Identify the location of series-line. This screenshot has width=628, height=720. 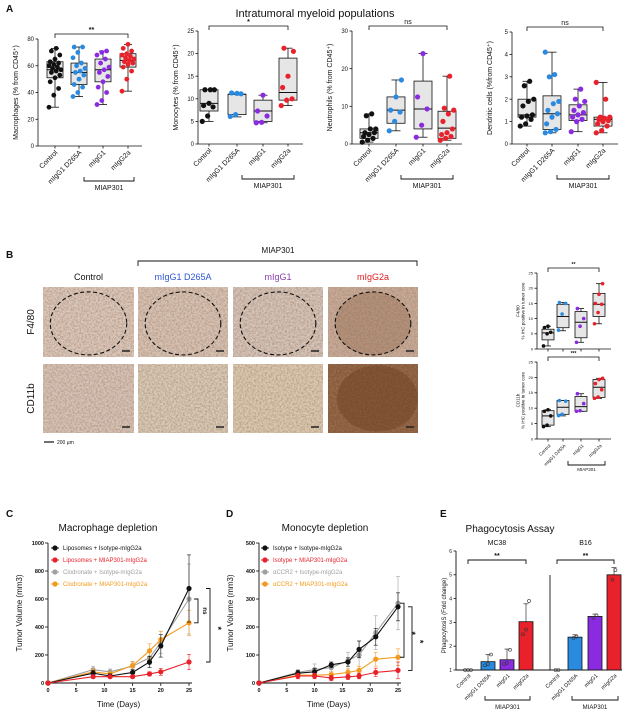
(328, 643).